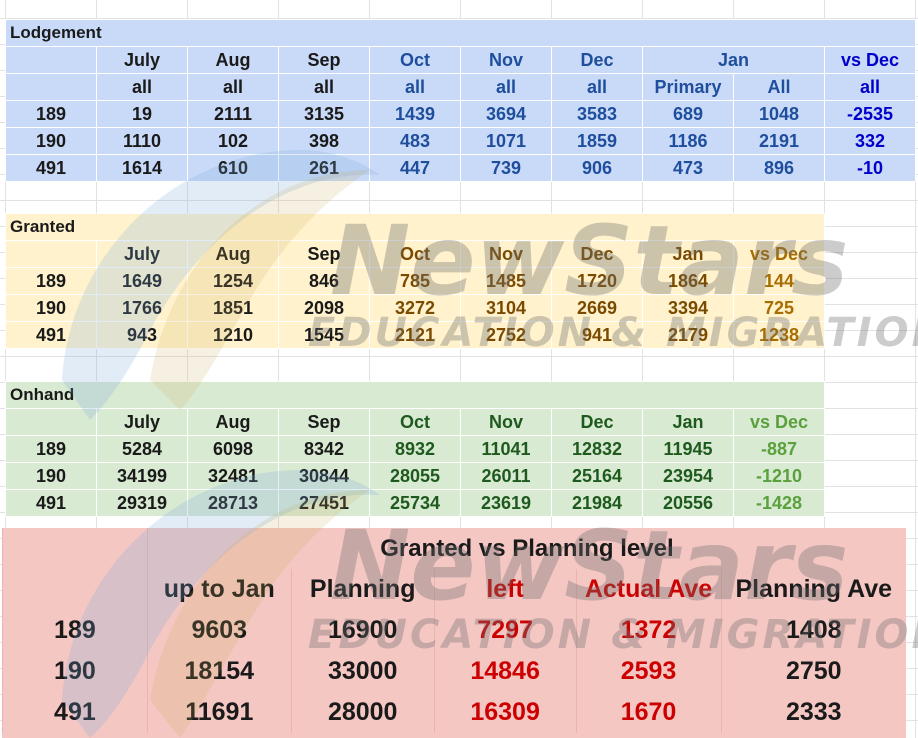 The width and height of the screenshot is (918, 738). What do you see at coordinates (233, 503) in the screenshot?
I see `table-cell: 28713` at bounding box center [233, 503].